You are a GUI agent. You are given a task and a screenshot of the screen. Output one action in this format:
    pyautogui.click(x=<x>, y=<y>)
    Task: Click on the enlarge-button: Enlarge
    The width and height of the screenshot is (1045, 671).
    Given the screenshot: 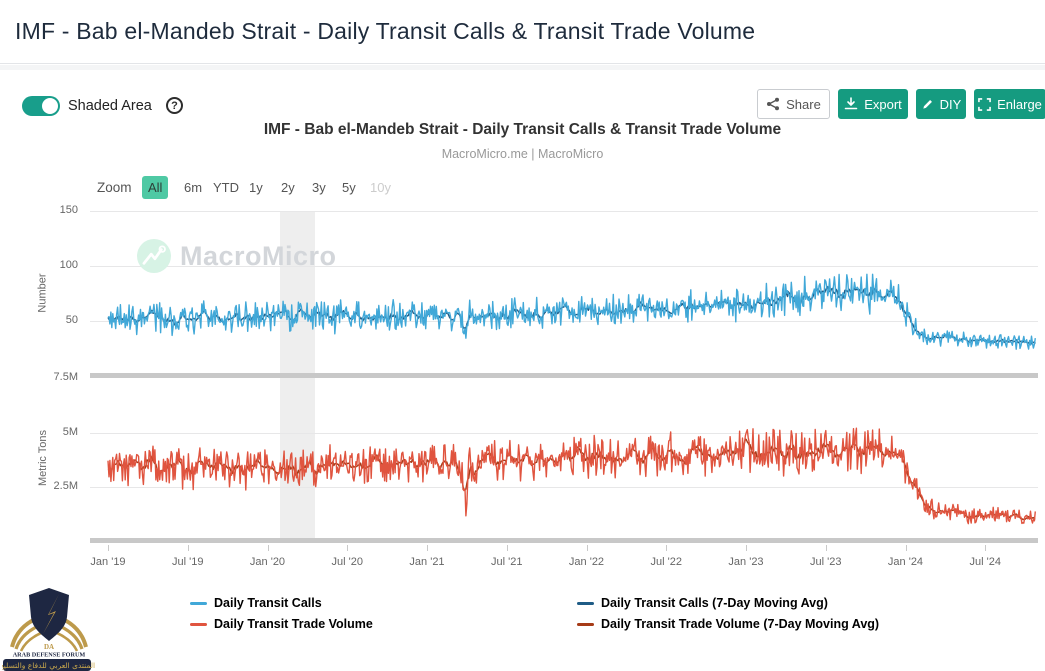 What is the action you would take?
    pyautogui.click(x=1009, y=104)
    